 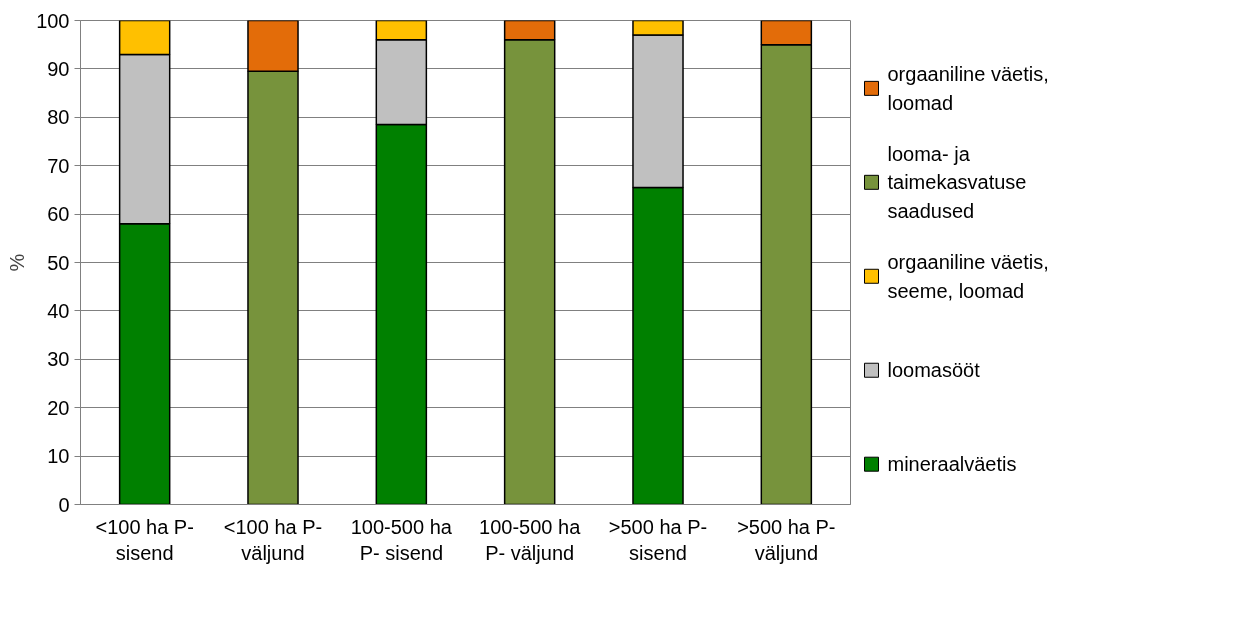 I want to click on legend-label: orgaaniline väetis, loomad, so click(x=968, y=88).